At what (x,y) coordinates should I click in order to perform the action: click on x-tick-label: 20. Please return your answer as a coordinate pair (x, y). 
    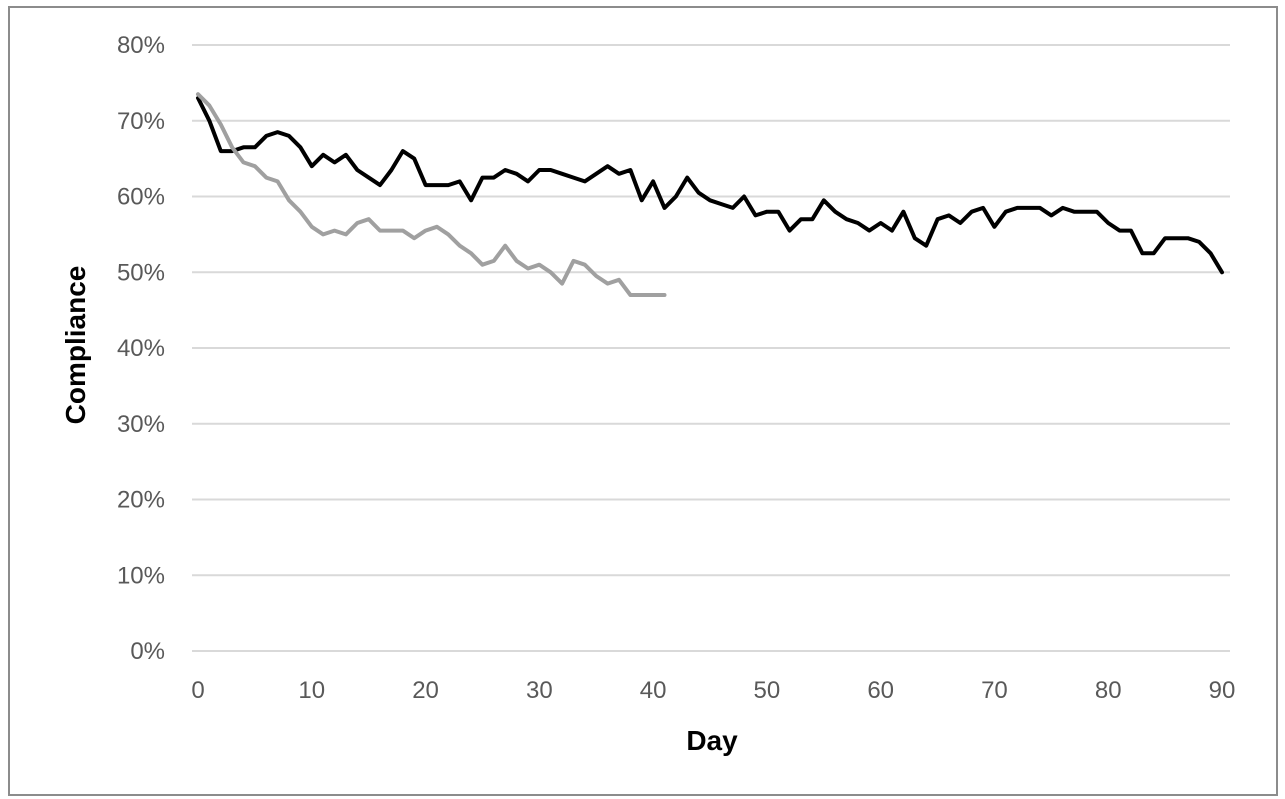
    Looking at the image, I should click on (425, 690).